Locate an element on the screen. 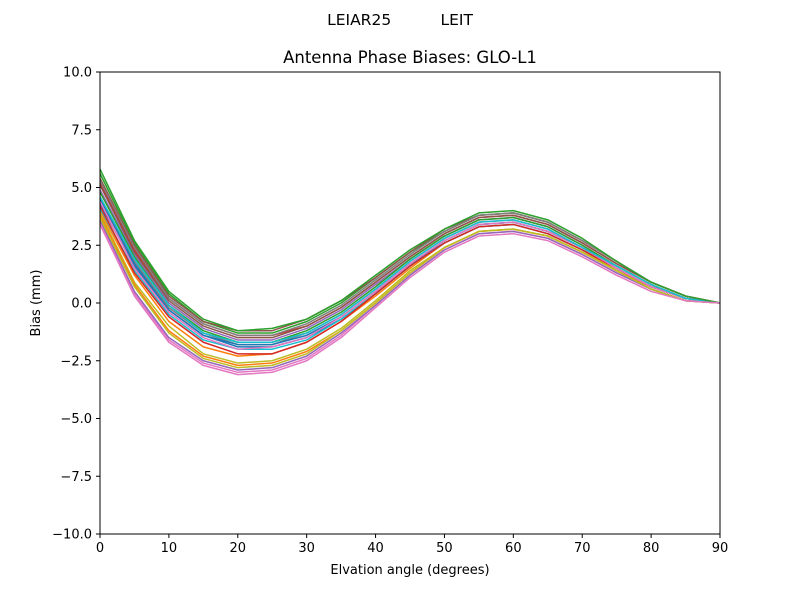 The height and width of the screenshot is (600, 800). x-axis-label: Elvation angle (degrees) is located at coordinates (409, 570).